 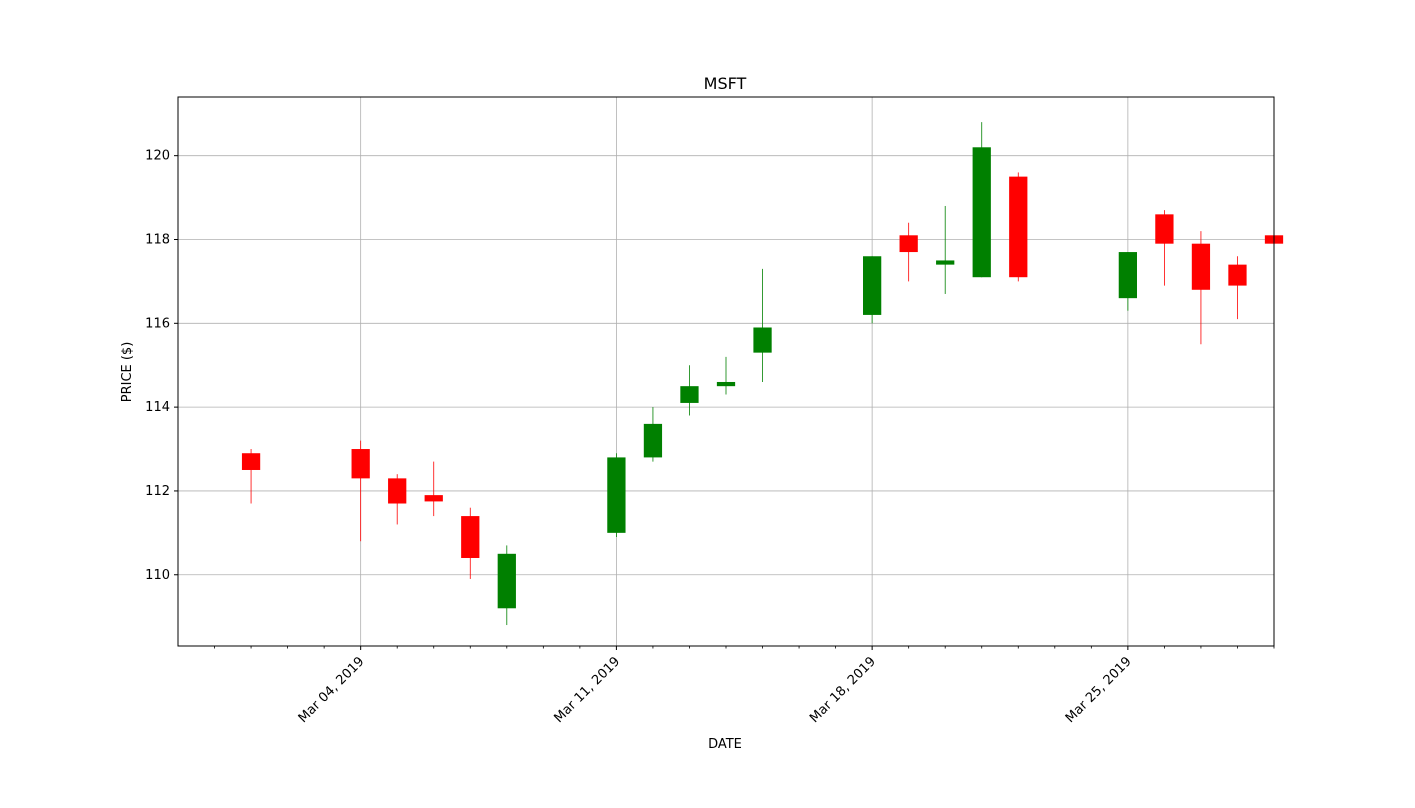 What do you see at coordinates (157, 407) in the screenshot?
I see `y-tick-label: 114` at bounding box center [157, 407].